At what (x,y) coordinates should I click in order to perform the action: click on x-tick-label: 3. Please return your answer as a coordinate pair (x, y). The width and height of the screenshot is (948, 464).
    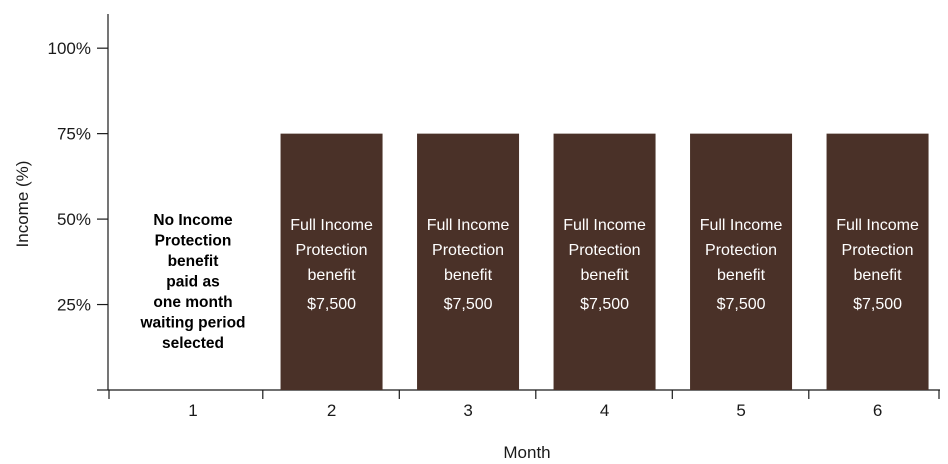
    Looking at the image, I should click on (467, 410).